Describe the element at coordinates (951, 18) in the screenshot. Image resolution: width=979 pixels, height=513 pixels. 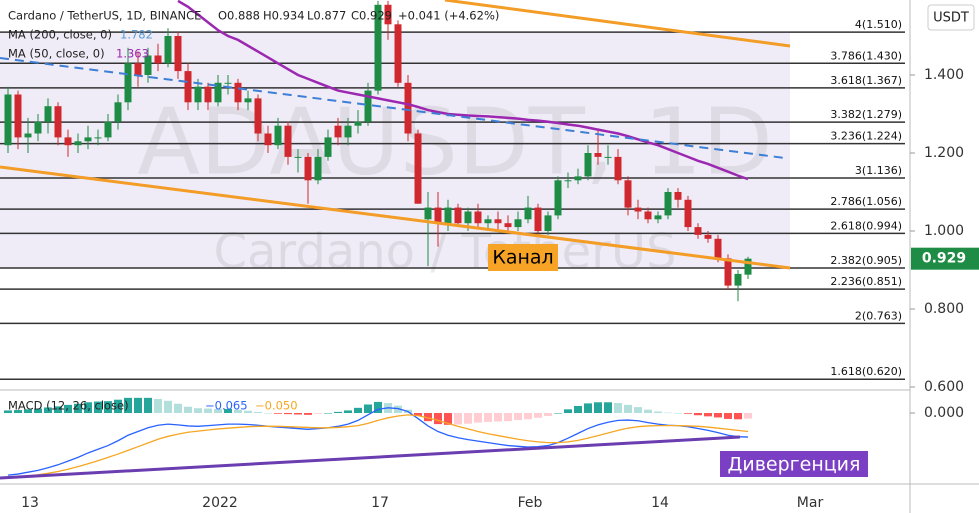
I see `currency: USDT` at that location.